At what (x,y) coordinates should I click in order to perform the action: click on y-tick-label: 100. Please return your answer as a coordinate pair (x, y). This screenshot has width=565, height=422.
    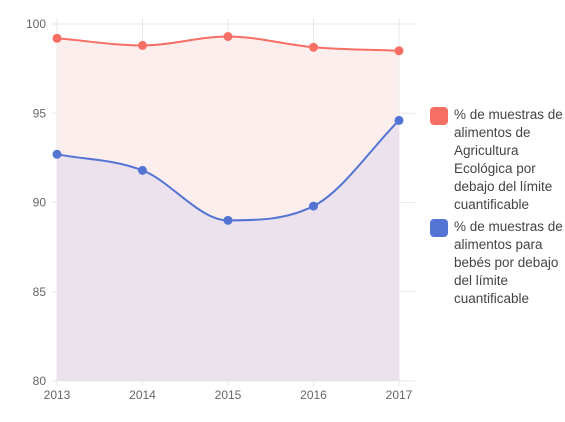
    Looking at the image, I should click on (36, 24).